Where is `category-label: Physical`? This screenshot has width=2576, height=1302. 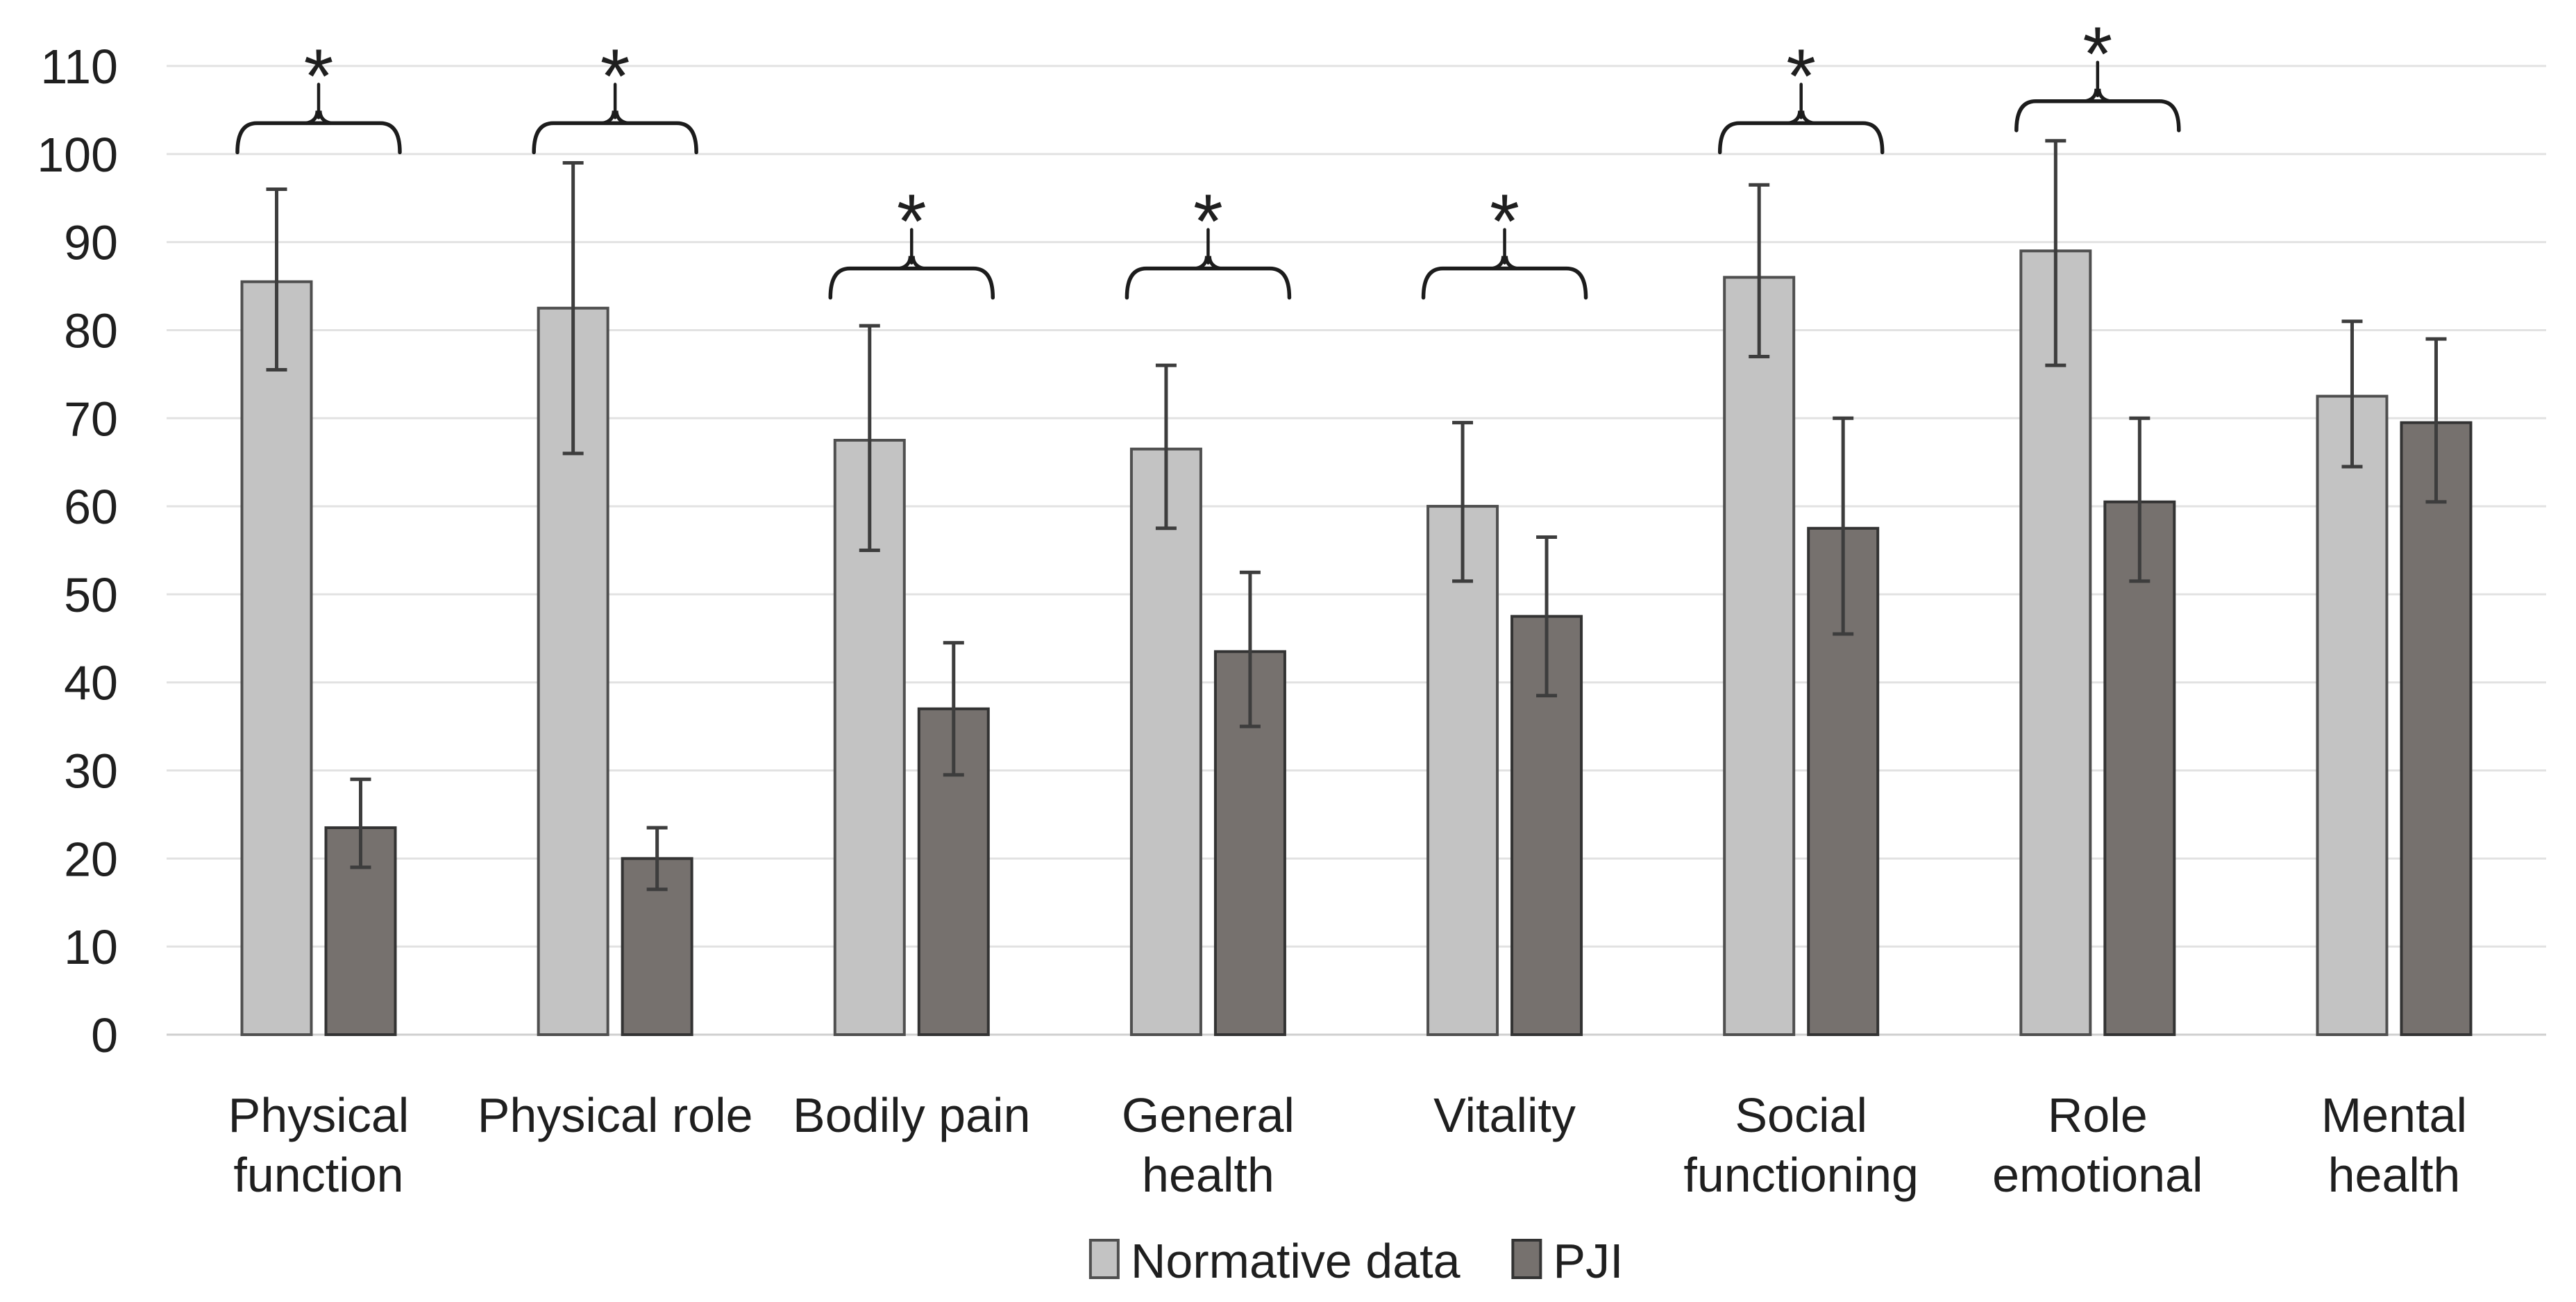 category-label: Physical is located at coordinates (319, 1115).